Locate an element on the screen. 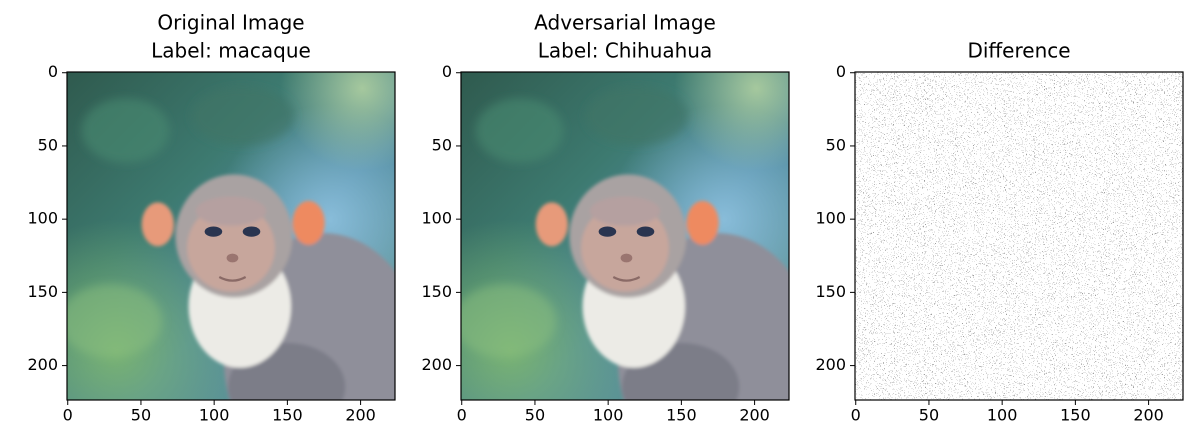  axes-title: Difference is located at coordinates (1018, 51).